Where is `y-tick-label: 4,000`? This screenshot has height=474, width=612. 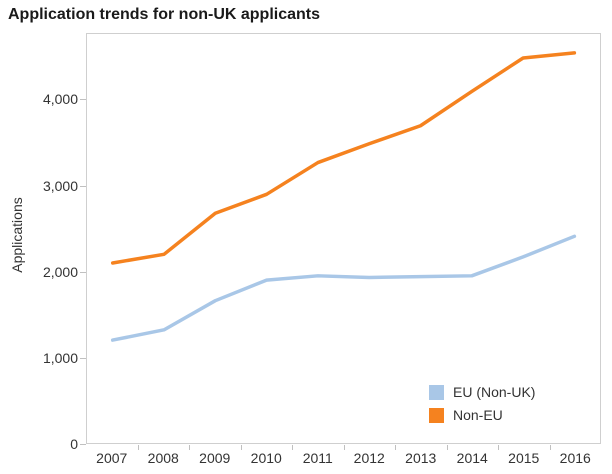
y-tick-label: 4,000 is located at coordinates (60, 99).